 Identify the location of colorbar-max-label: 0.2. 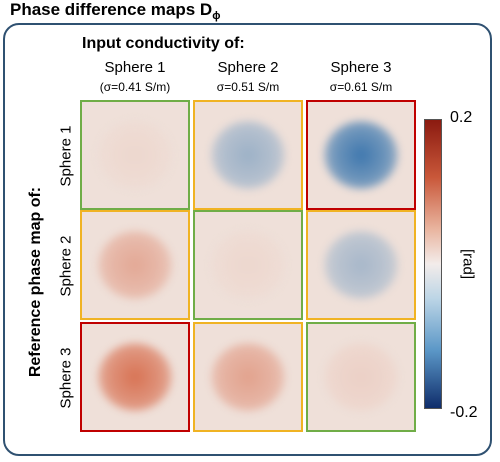
(461, 117).